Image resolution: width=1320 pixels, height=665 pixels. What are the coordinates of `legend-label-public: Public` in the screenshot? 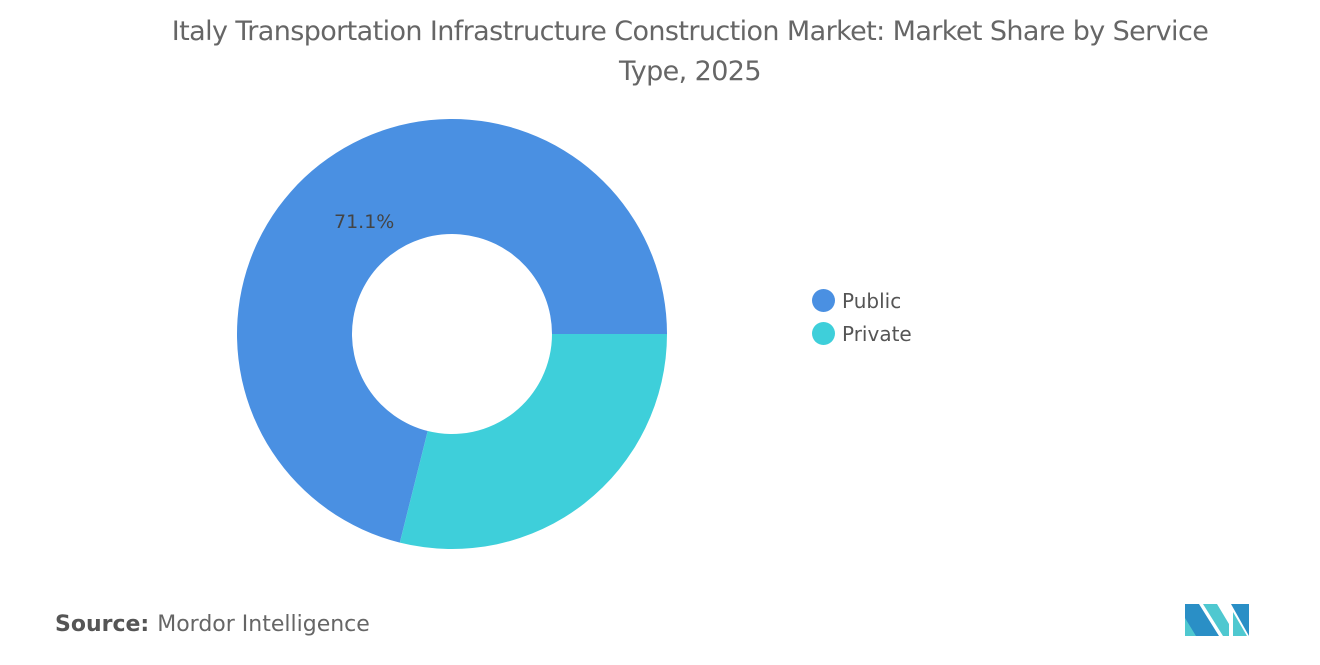 It's located at (872, 300).